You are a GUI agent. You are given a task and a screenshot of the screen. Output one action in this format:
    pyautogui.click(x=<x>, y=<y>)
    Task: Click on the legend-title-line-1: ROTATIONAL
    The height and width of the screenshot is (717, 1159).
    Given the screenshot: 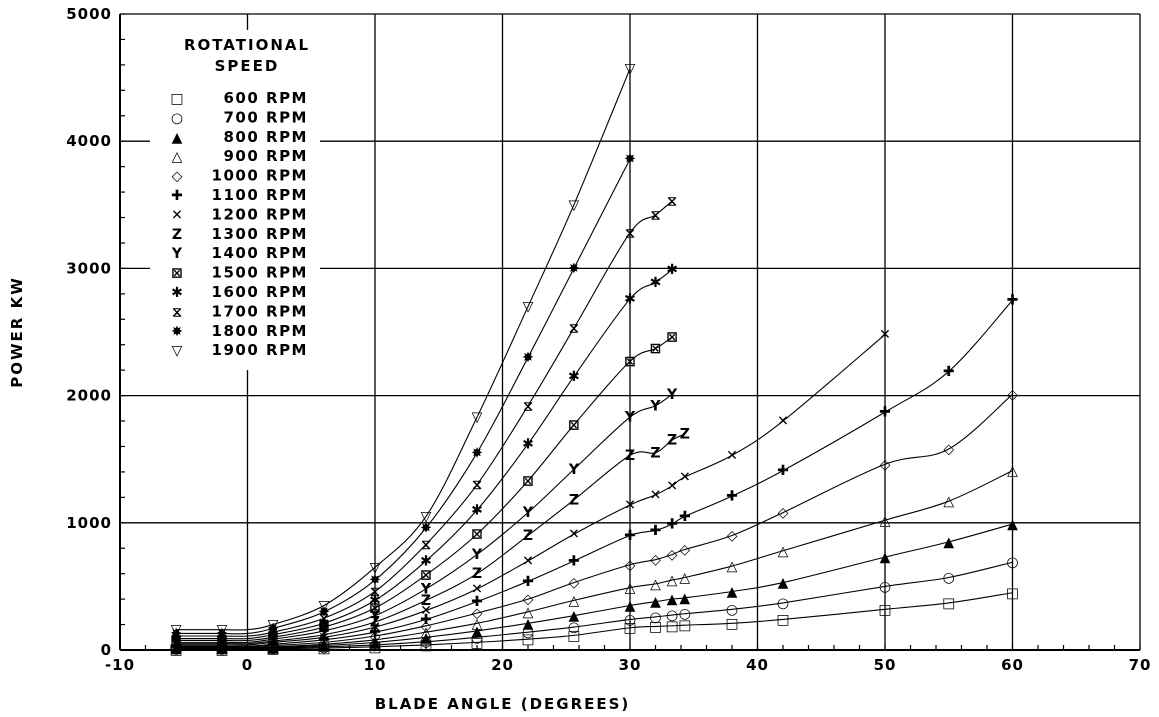 What is the action you would take?
    pyautogui.click(x=247, y=45)
    